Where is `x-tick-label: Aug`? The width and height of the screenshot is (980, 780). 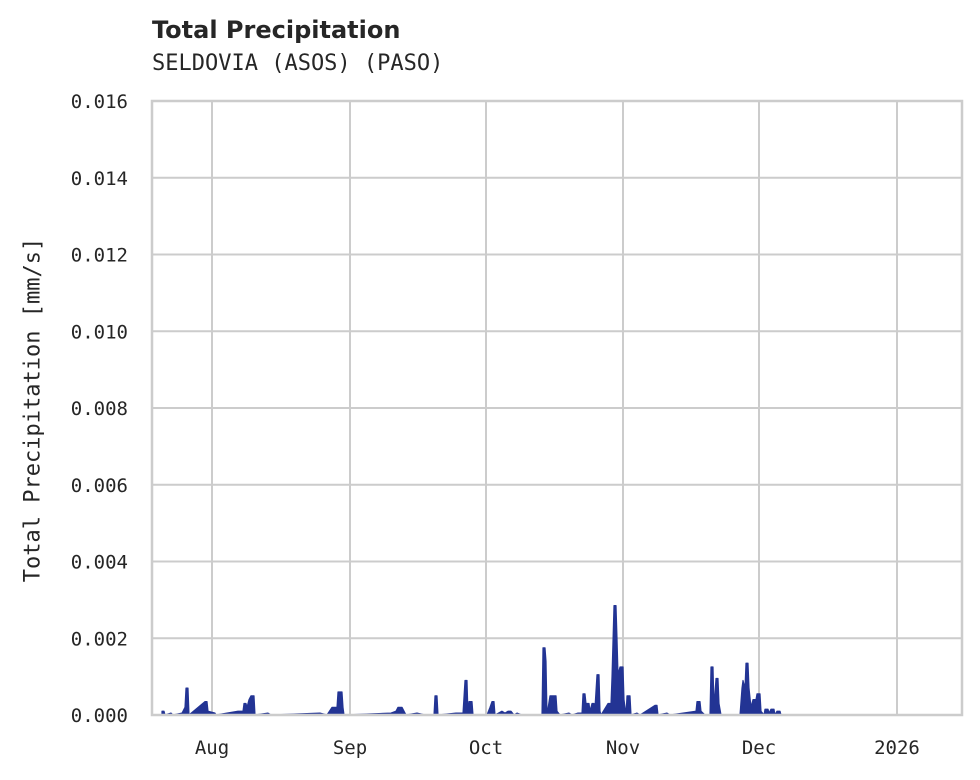
x-tick-label: Aug is located at coordinates (212, 748).